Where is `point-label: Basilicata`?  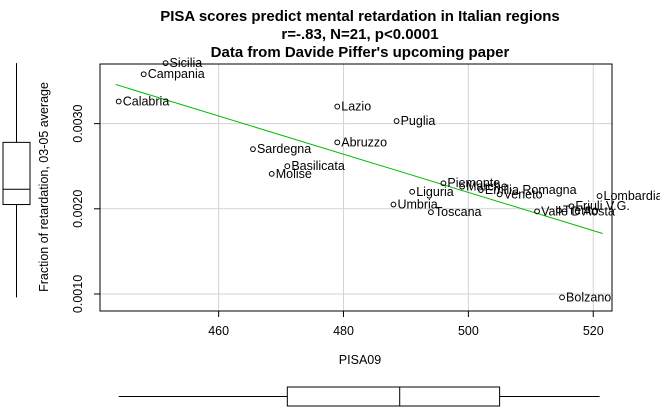 point-label: Basilicata is located at coordinates (318, 166).